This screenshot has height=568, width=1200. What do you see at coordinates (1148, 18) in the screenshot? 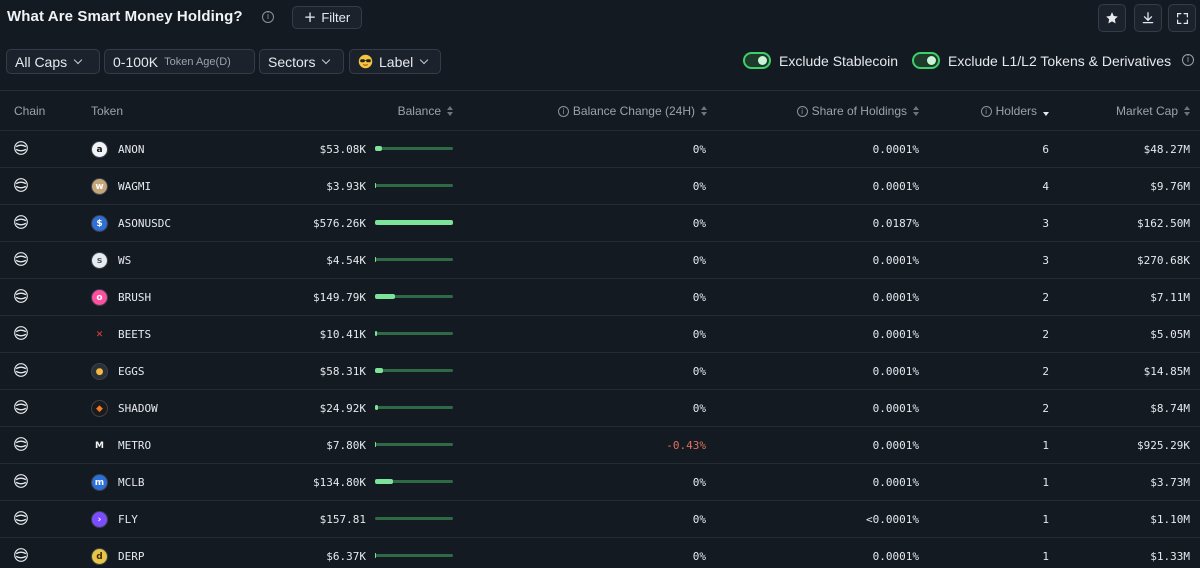
I see `download-button` at bounding box center [1148, 18].